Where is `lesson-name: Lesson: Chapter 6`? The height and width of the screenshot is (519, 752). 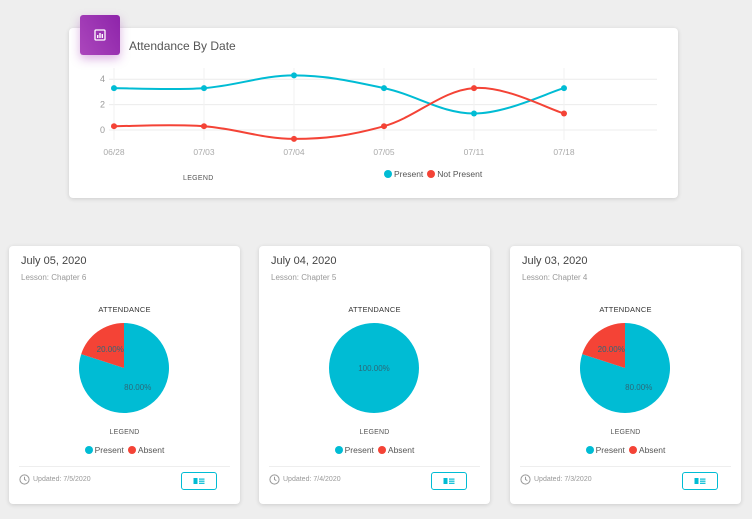
lesson-name: Lesson: Chapter 6 is located at coordinates (54, 277).